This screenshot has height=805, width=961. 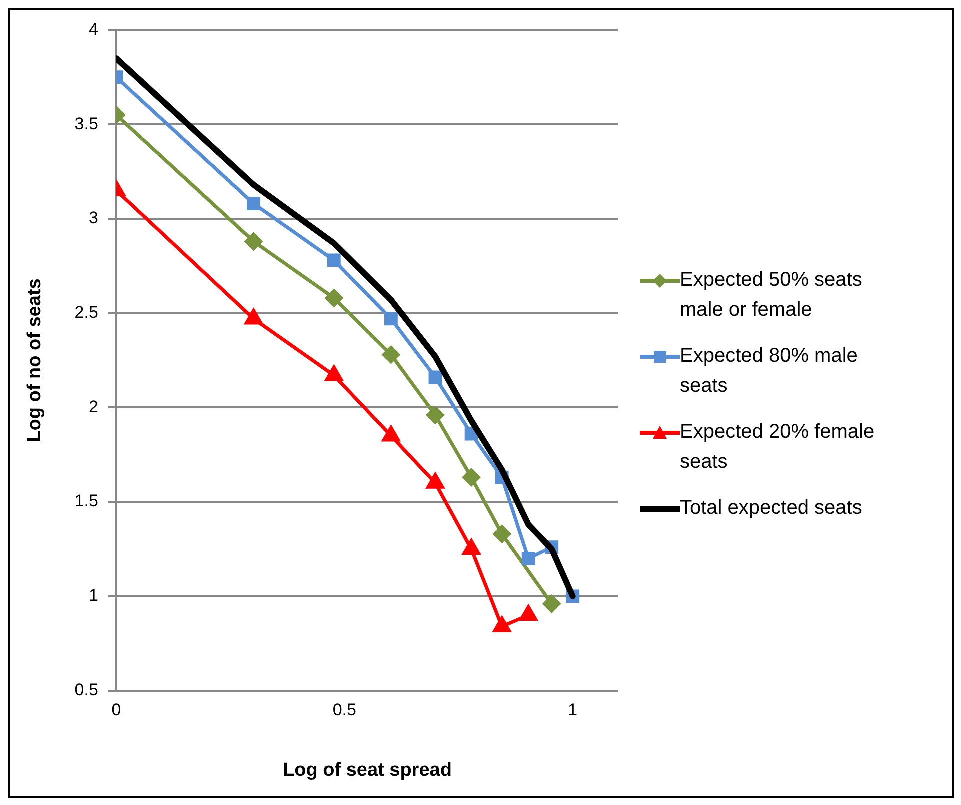 I want to click on y-tick-label: 2.5, so click(x=86, y=312).